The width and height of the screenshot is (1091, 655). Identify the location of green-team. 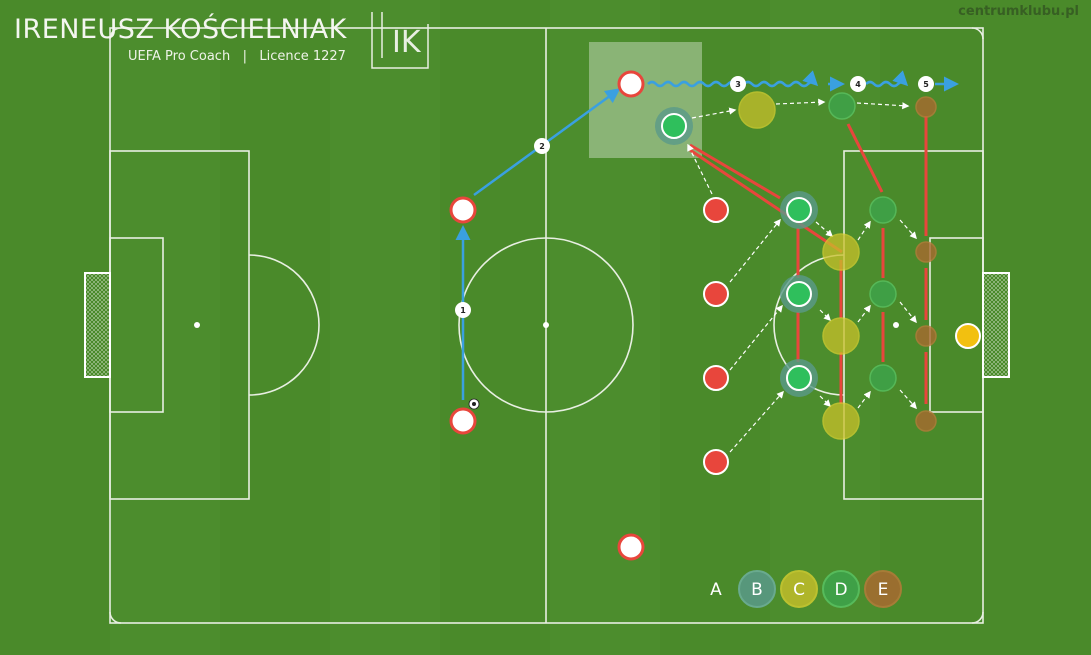
(736, 252).